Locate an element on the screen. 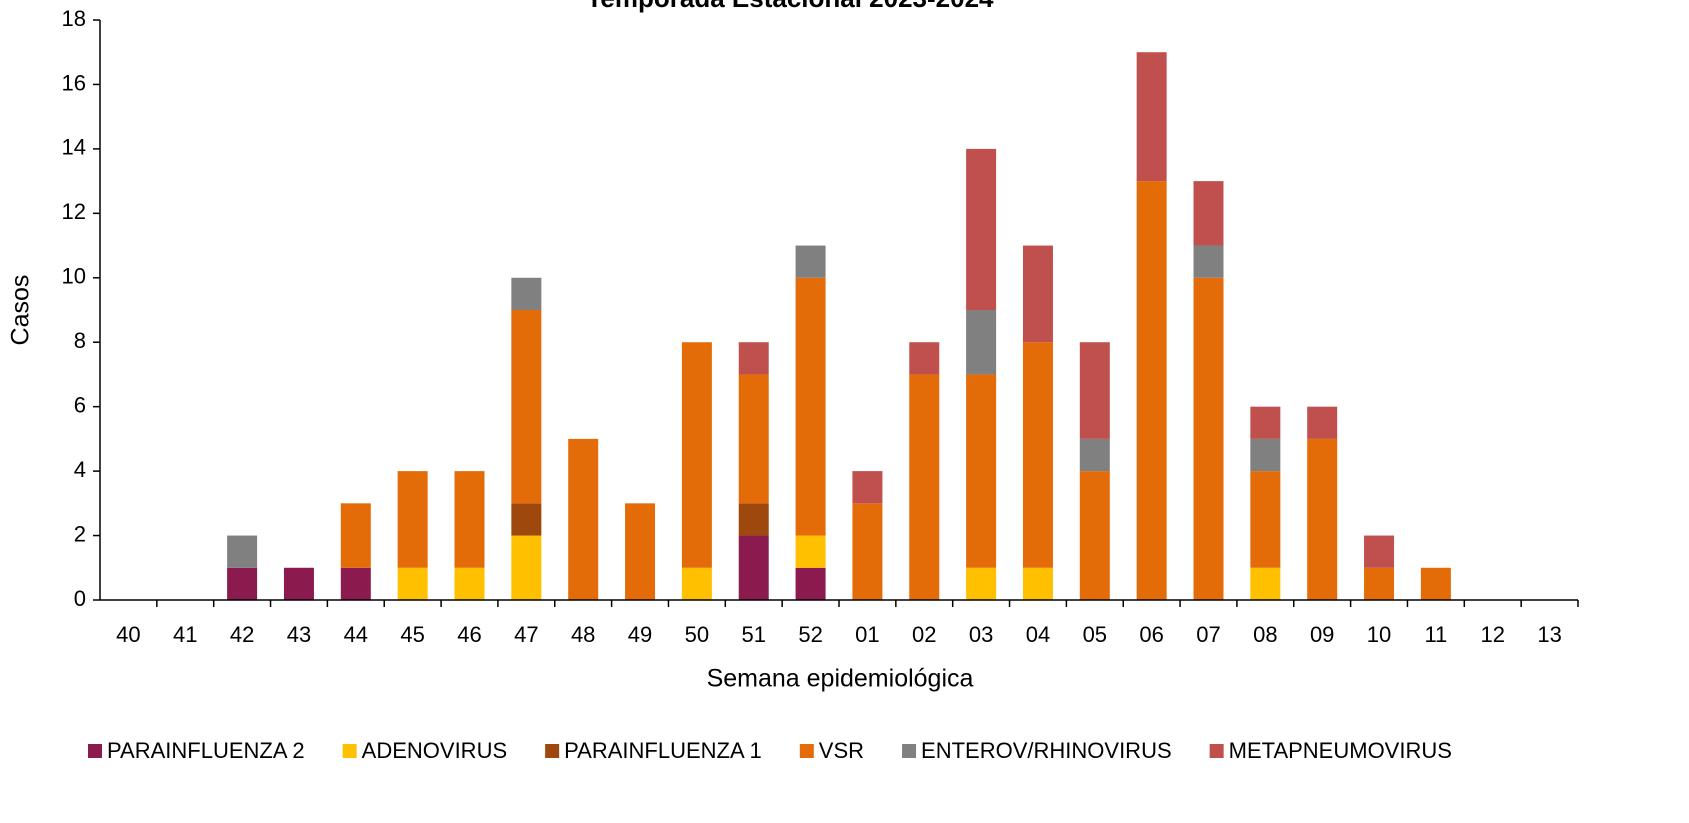 This screenshot has height=823, width=1689. x-tick-label: 48 is located at coordinates (583, 634).